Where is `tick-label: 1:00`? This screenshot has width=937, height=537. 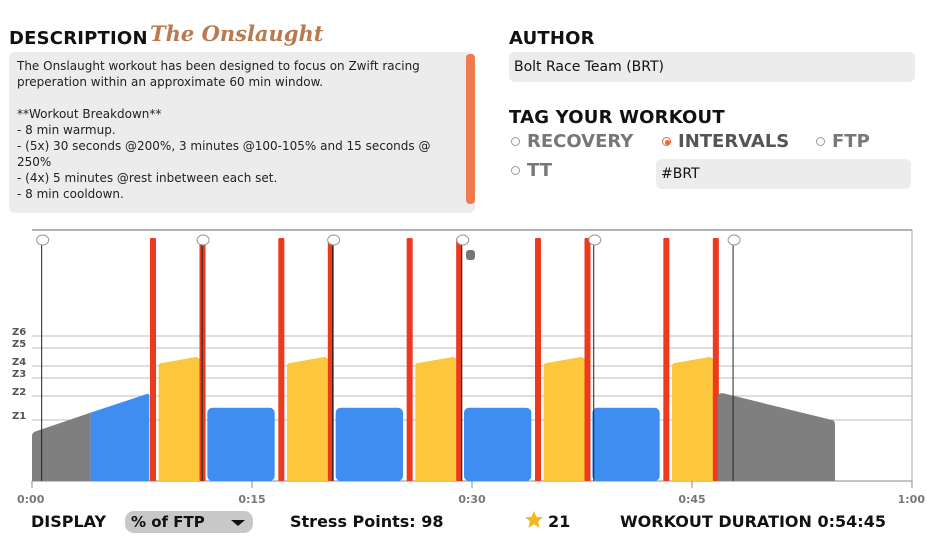 tick-label: 1:00 is located at coordinates (912, 499).